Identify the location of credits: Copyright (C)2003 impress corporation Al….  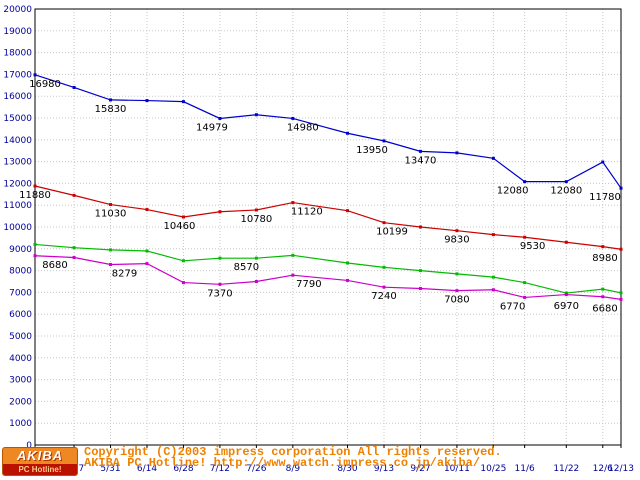
(293, 457).